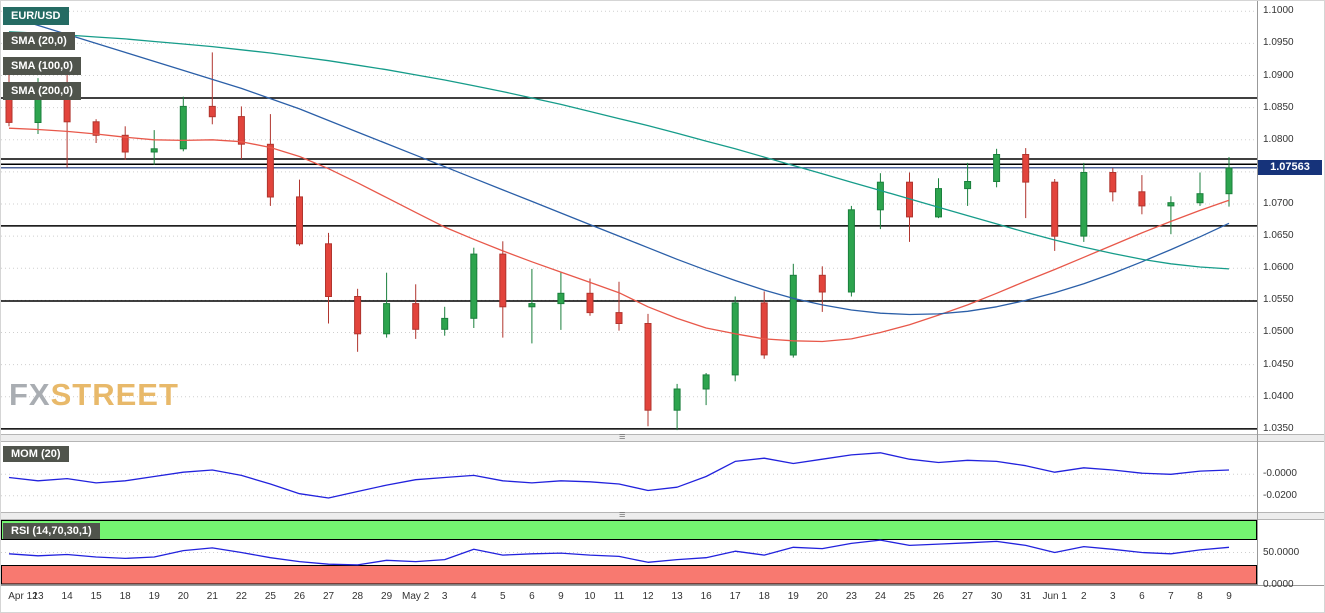 The height and width of the screenshot is (613, 1325). I want to click on rsi-badge: RSI (14,70,30,1), so click(51, 531).